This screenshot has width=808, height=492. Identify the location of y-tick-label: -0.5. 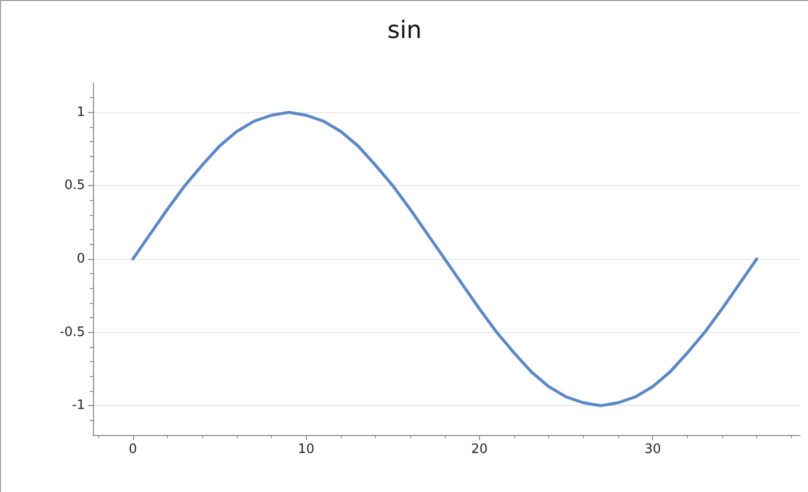
(72, 332).